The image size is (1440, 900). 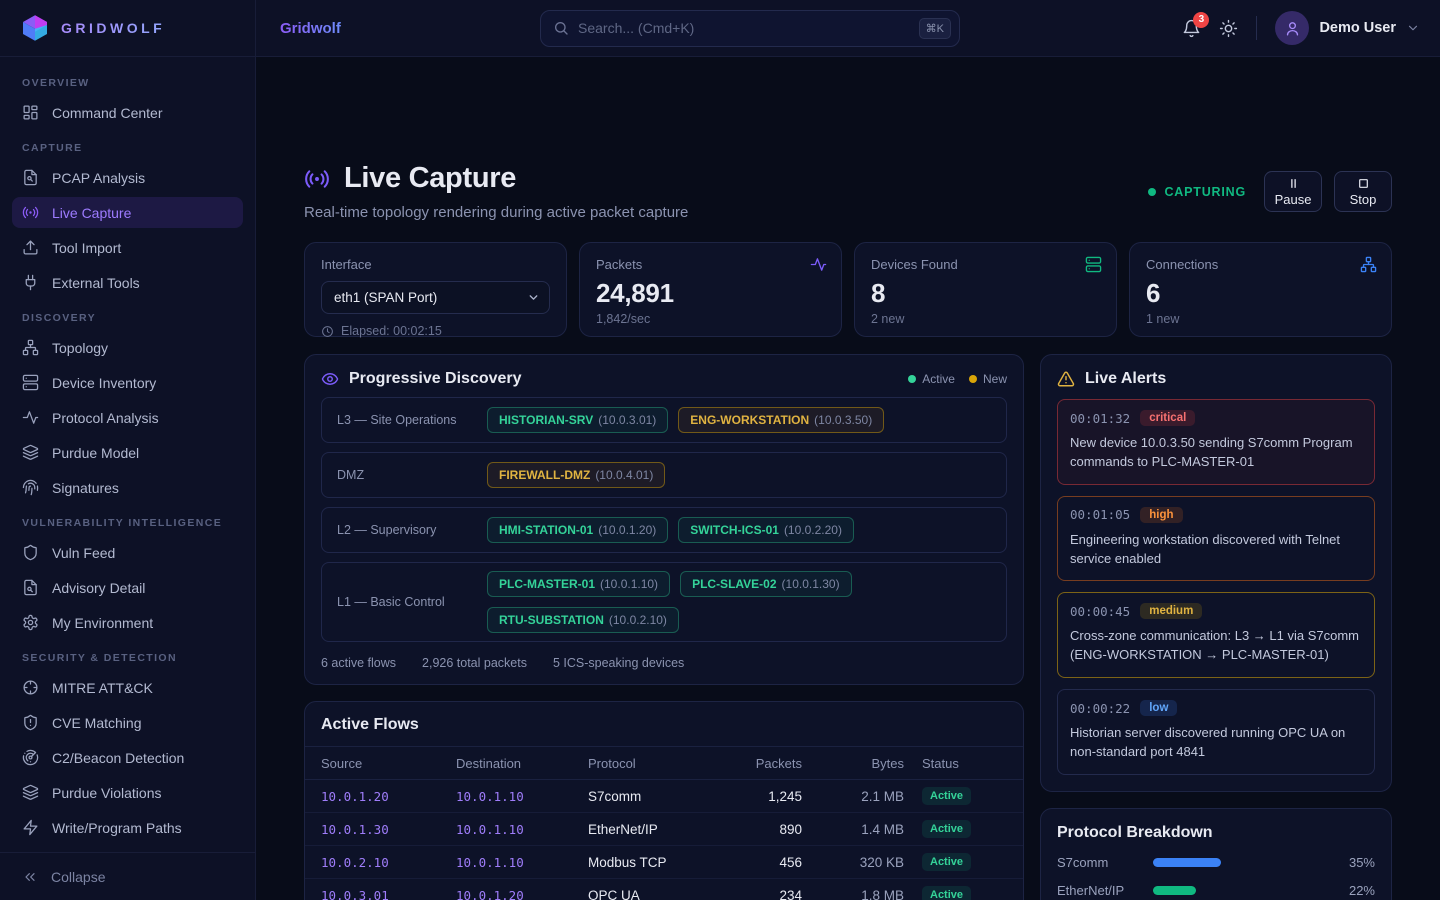 What do you see at coordinates (1260, 289) in the screenshot?
I see `connections-card: Connections 6 1 new` at bounding box center [1260, 289].